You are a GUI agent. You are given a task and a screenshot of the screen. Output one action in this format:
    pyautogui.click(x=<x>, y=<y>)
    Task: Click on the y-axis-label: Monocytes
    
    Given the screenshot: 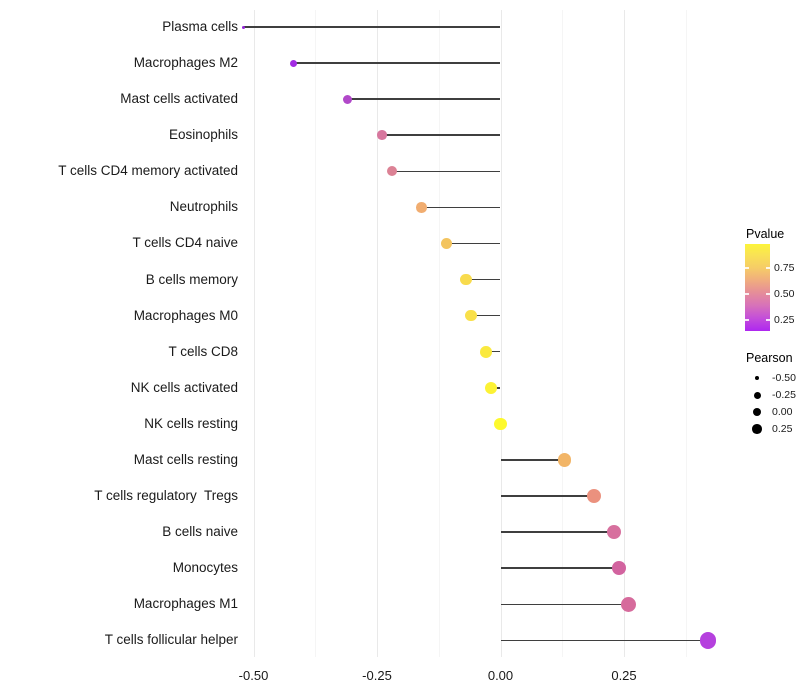 What is the action you would take?
    pyautogui.click(x=205, y=568)
    